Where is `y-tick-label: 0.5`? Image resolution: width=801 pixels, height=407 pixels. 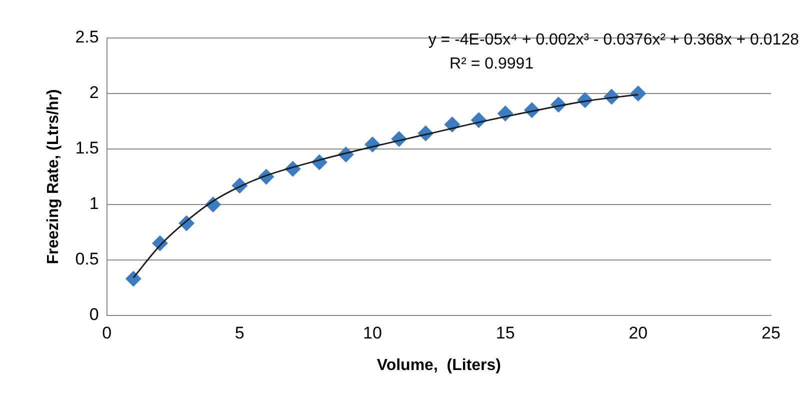 y-tick-label: 0.5 is located at coordinates (87, 259).